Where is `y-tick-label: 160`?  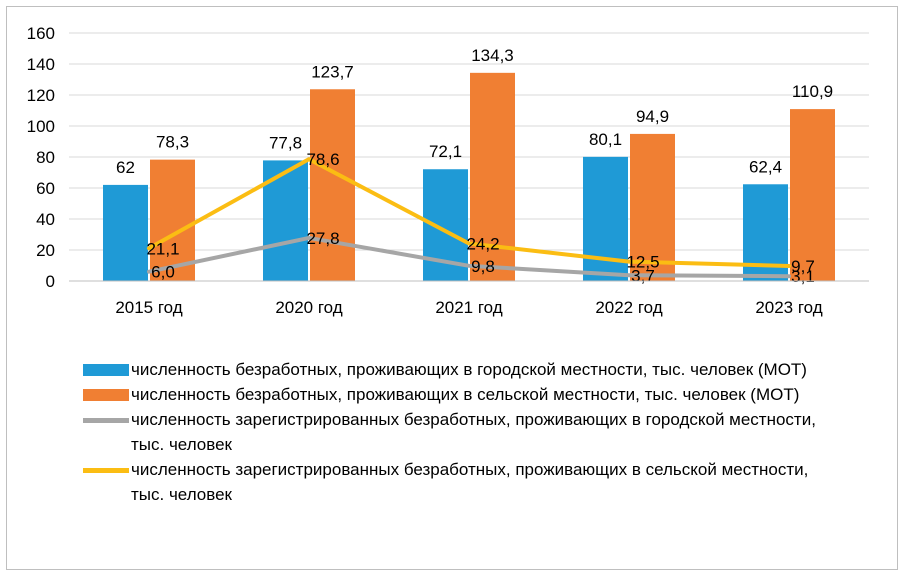 y-tick-label: 160 is located at coordinates (41, 33).